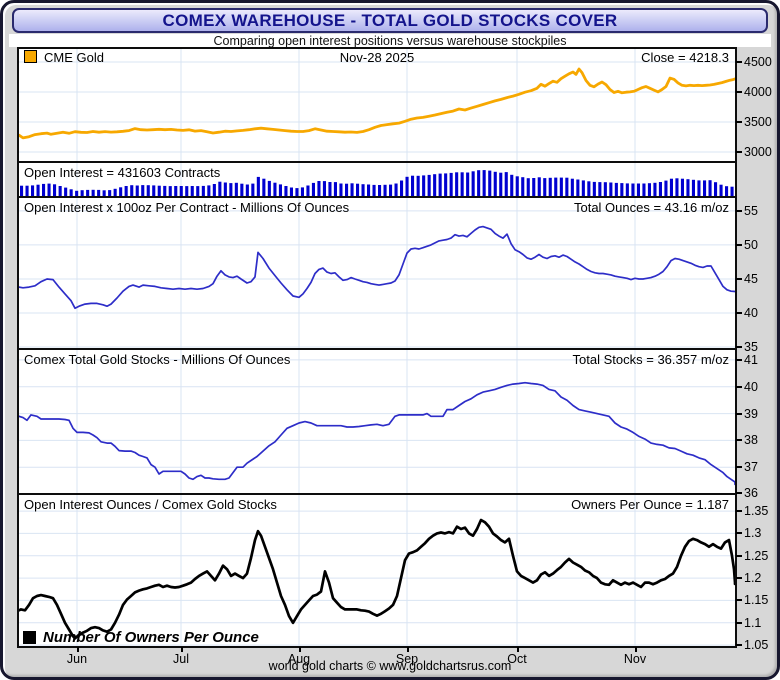 This screenshot has width=780, height=680. What do you see at coordinates (748, 622) in the screenshot?
I see `y-tick-label: 1.1` at bounding box center [748, 622].